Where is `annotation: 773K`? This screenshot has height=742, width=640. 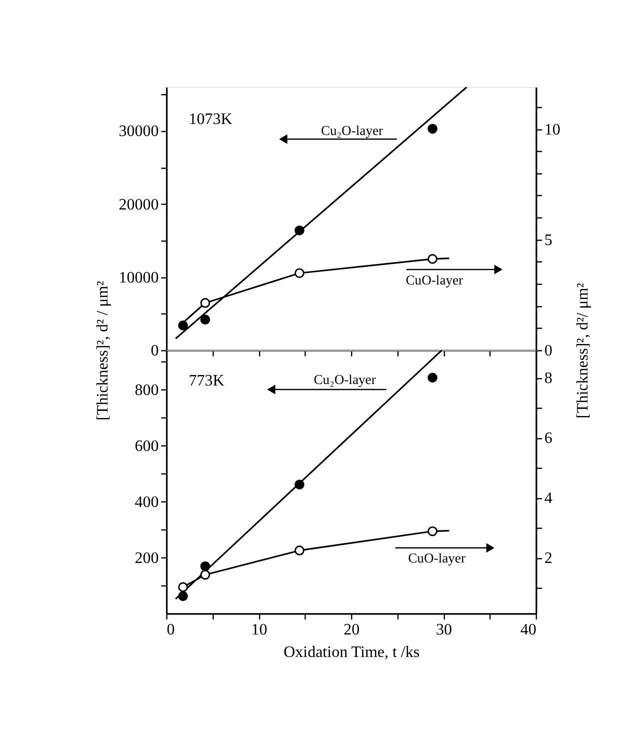
annotation: 773K is located at coordinates (206, 381).